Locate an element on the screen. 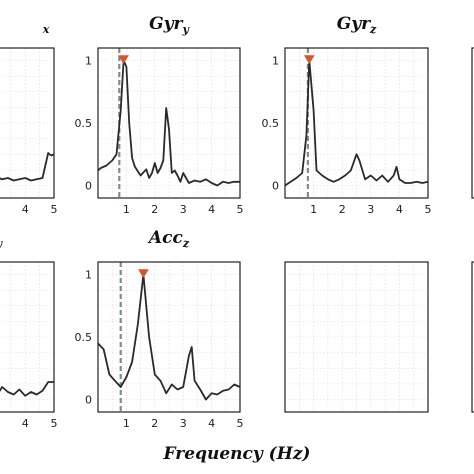 This screenshot has width=474, height=474. subplot-title: Accy is located at coordinates (2, 239).